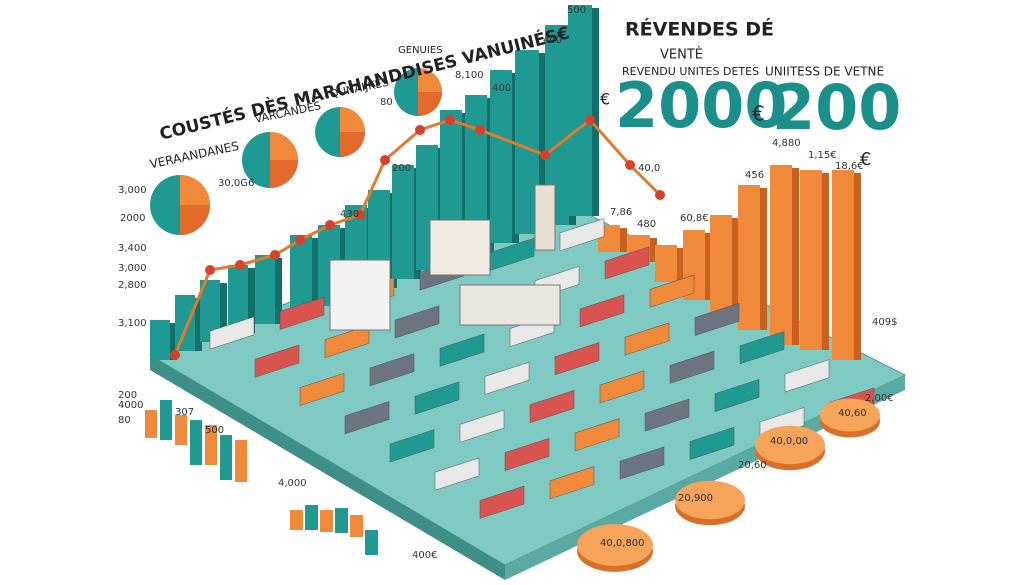 This screenshot has height=585, width=1024. What do you see at coordinates (752, 465) in the screenshot?
I see `value-label: 20,60` at bounding box center [752, 465].